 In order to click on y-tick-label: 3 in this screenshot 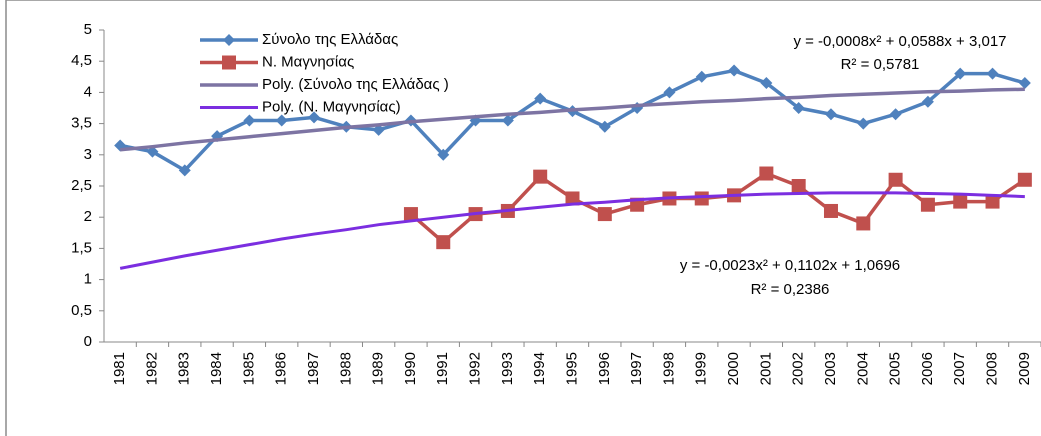, I will do `click(88, 154)`.